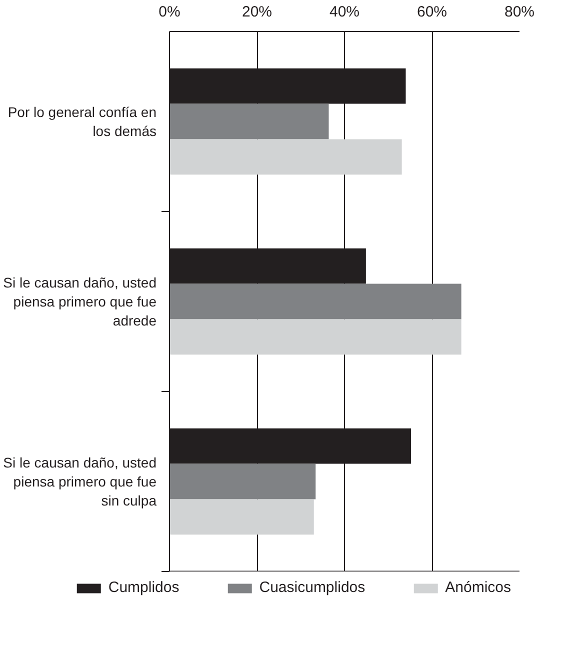  Describe the element at coordinates (432, 12) in the screenshot. I see `x-tick-label: 60%` at that location.